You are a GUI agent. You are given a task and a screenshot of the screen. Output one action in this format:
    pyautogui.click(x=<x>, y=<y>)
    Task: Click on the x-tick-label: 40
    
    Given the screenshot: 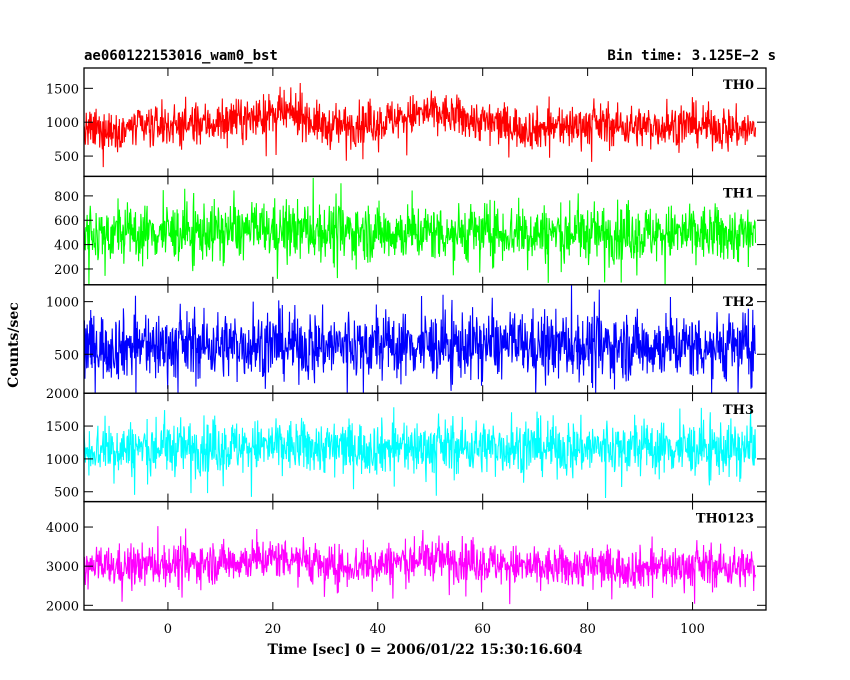 What is the action you would take?
    pyautogui.click(x=378, y=629)
    